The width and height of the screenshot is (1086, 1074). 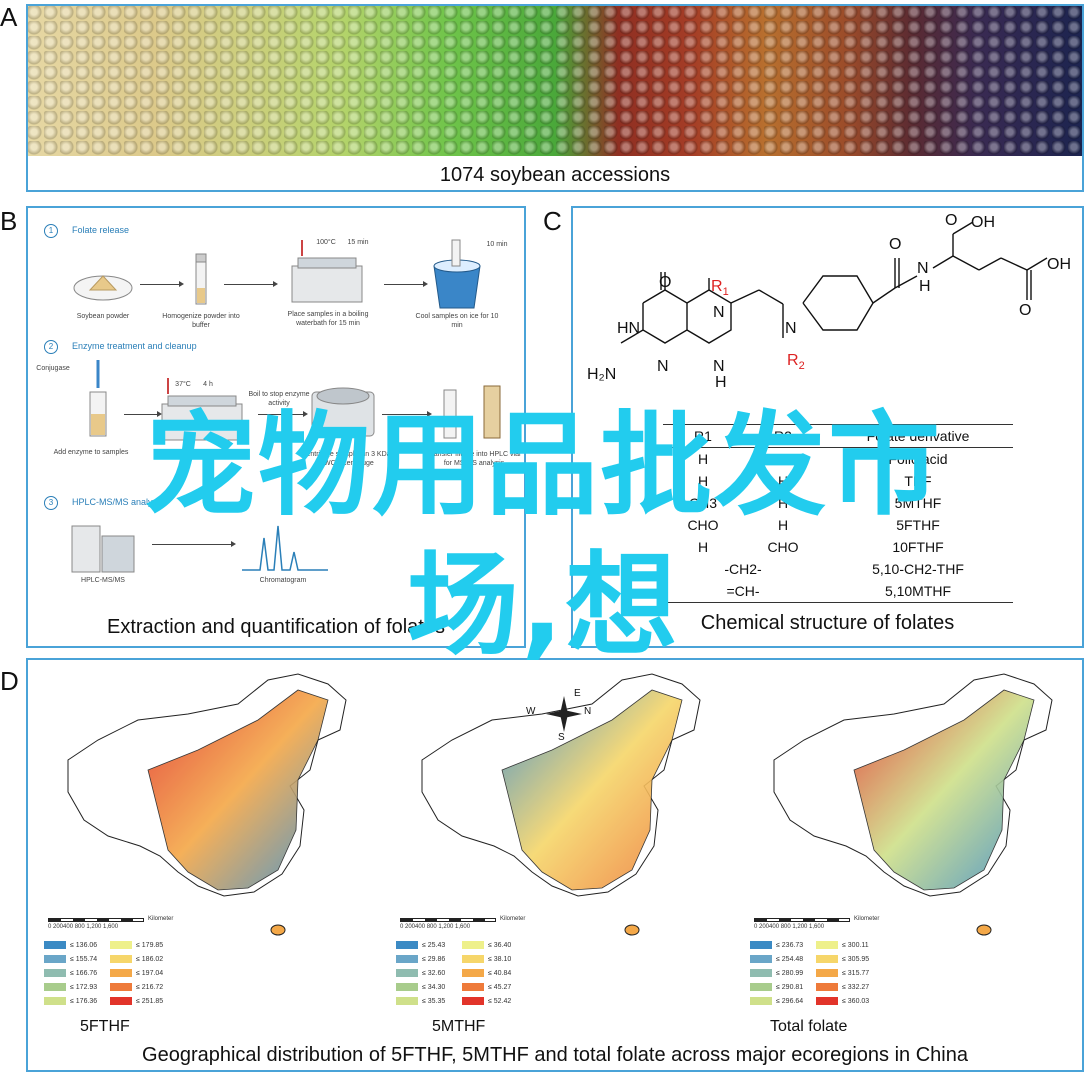 What do you see at coordinates (602, 374) in the screenshot?
I see `atom-h2n: H₂N` at bounding box center [602, 374].